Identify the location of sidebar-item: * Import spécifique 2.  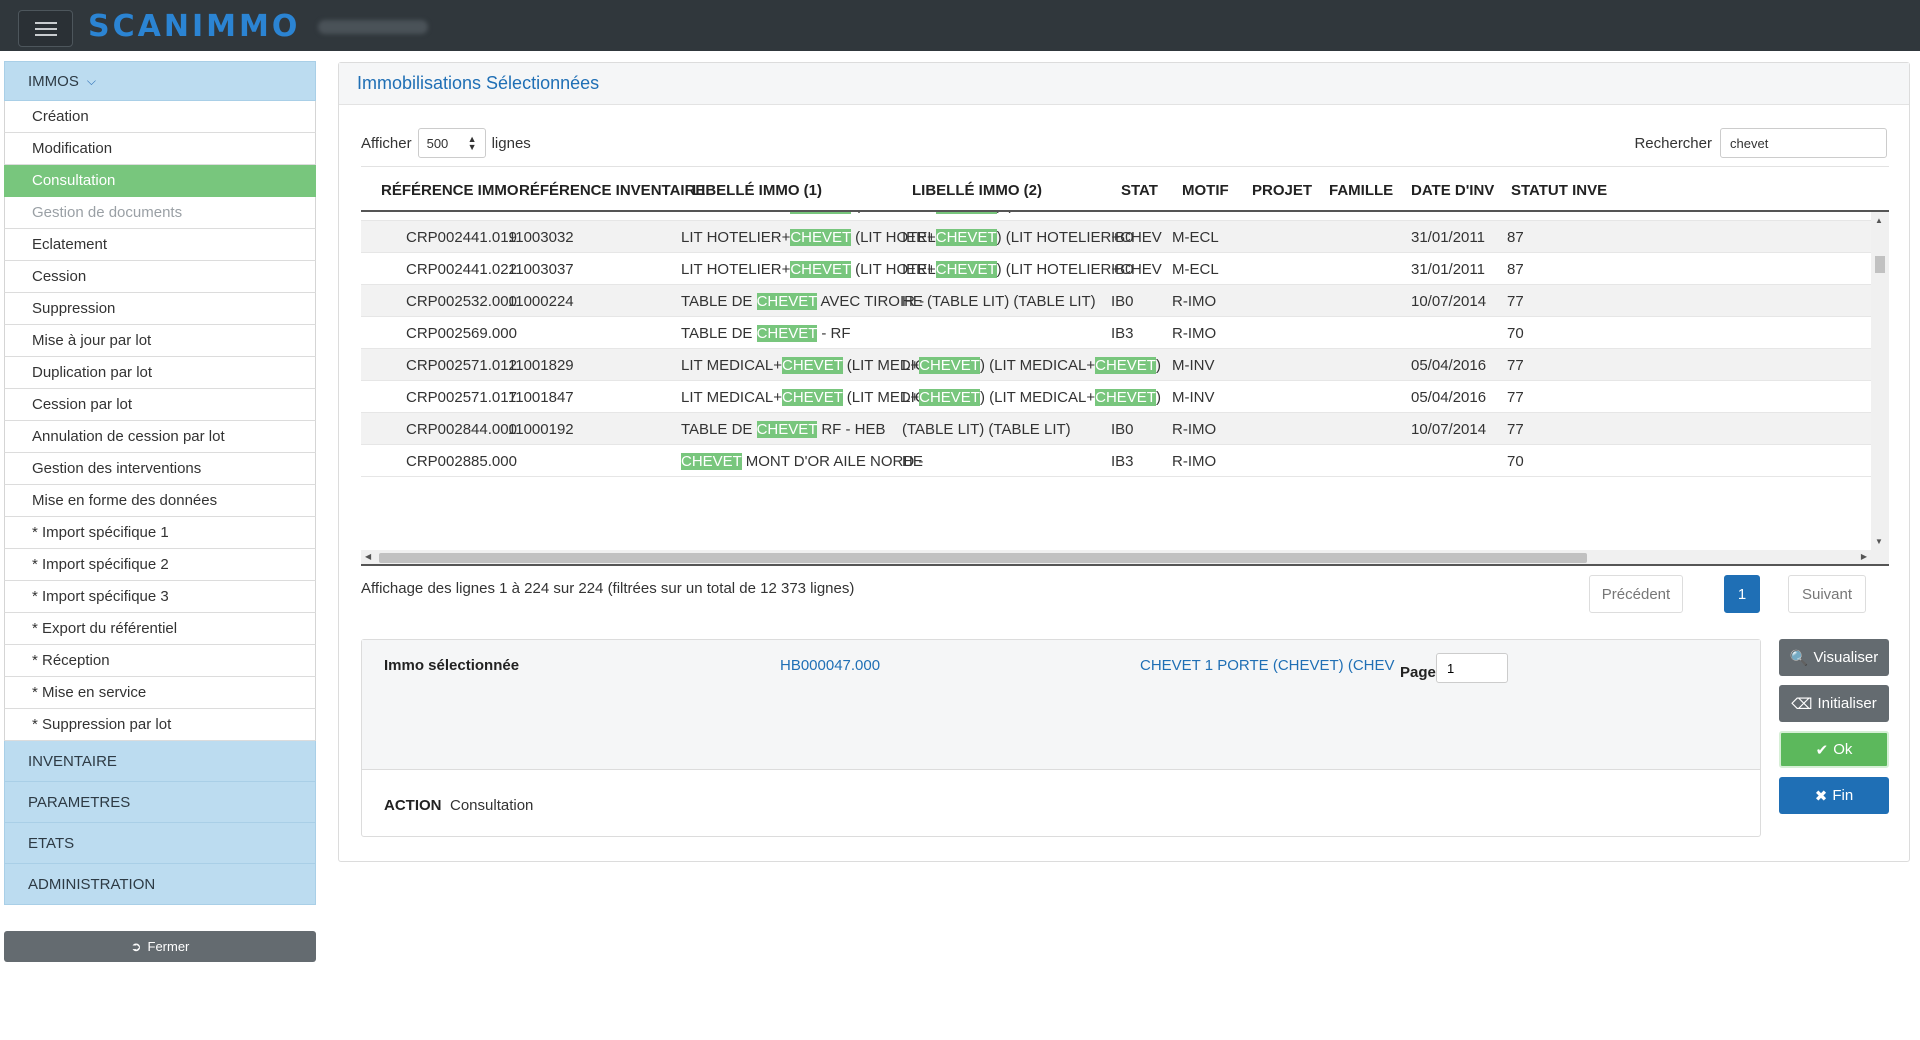
(160, 565).